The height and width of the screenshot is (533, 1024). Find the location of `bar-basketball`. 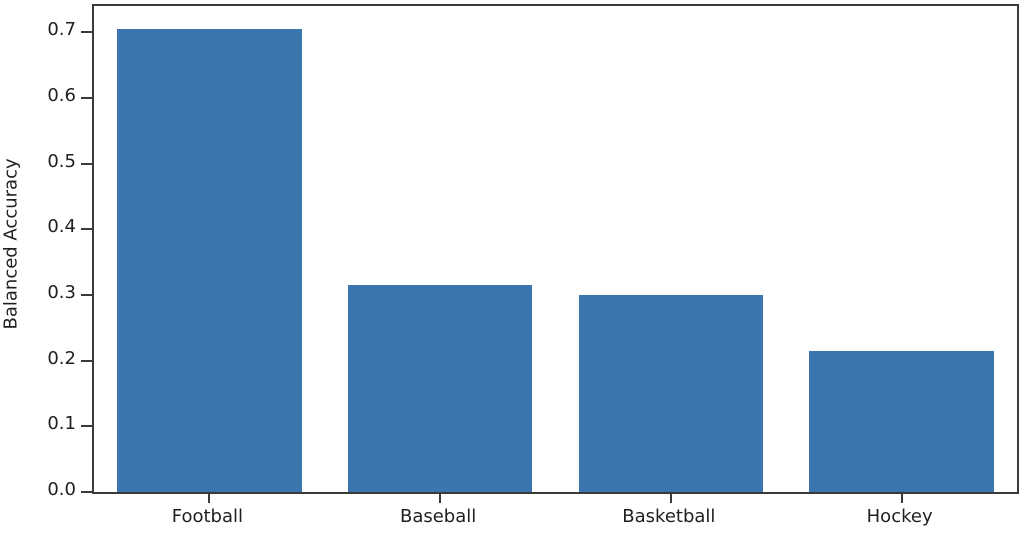

bar-basketball is located at coordinates (671, 393).